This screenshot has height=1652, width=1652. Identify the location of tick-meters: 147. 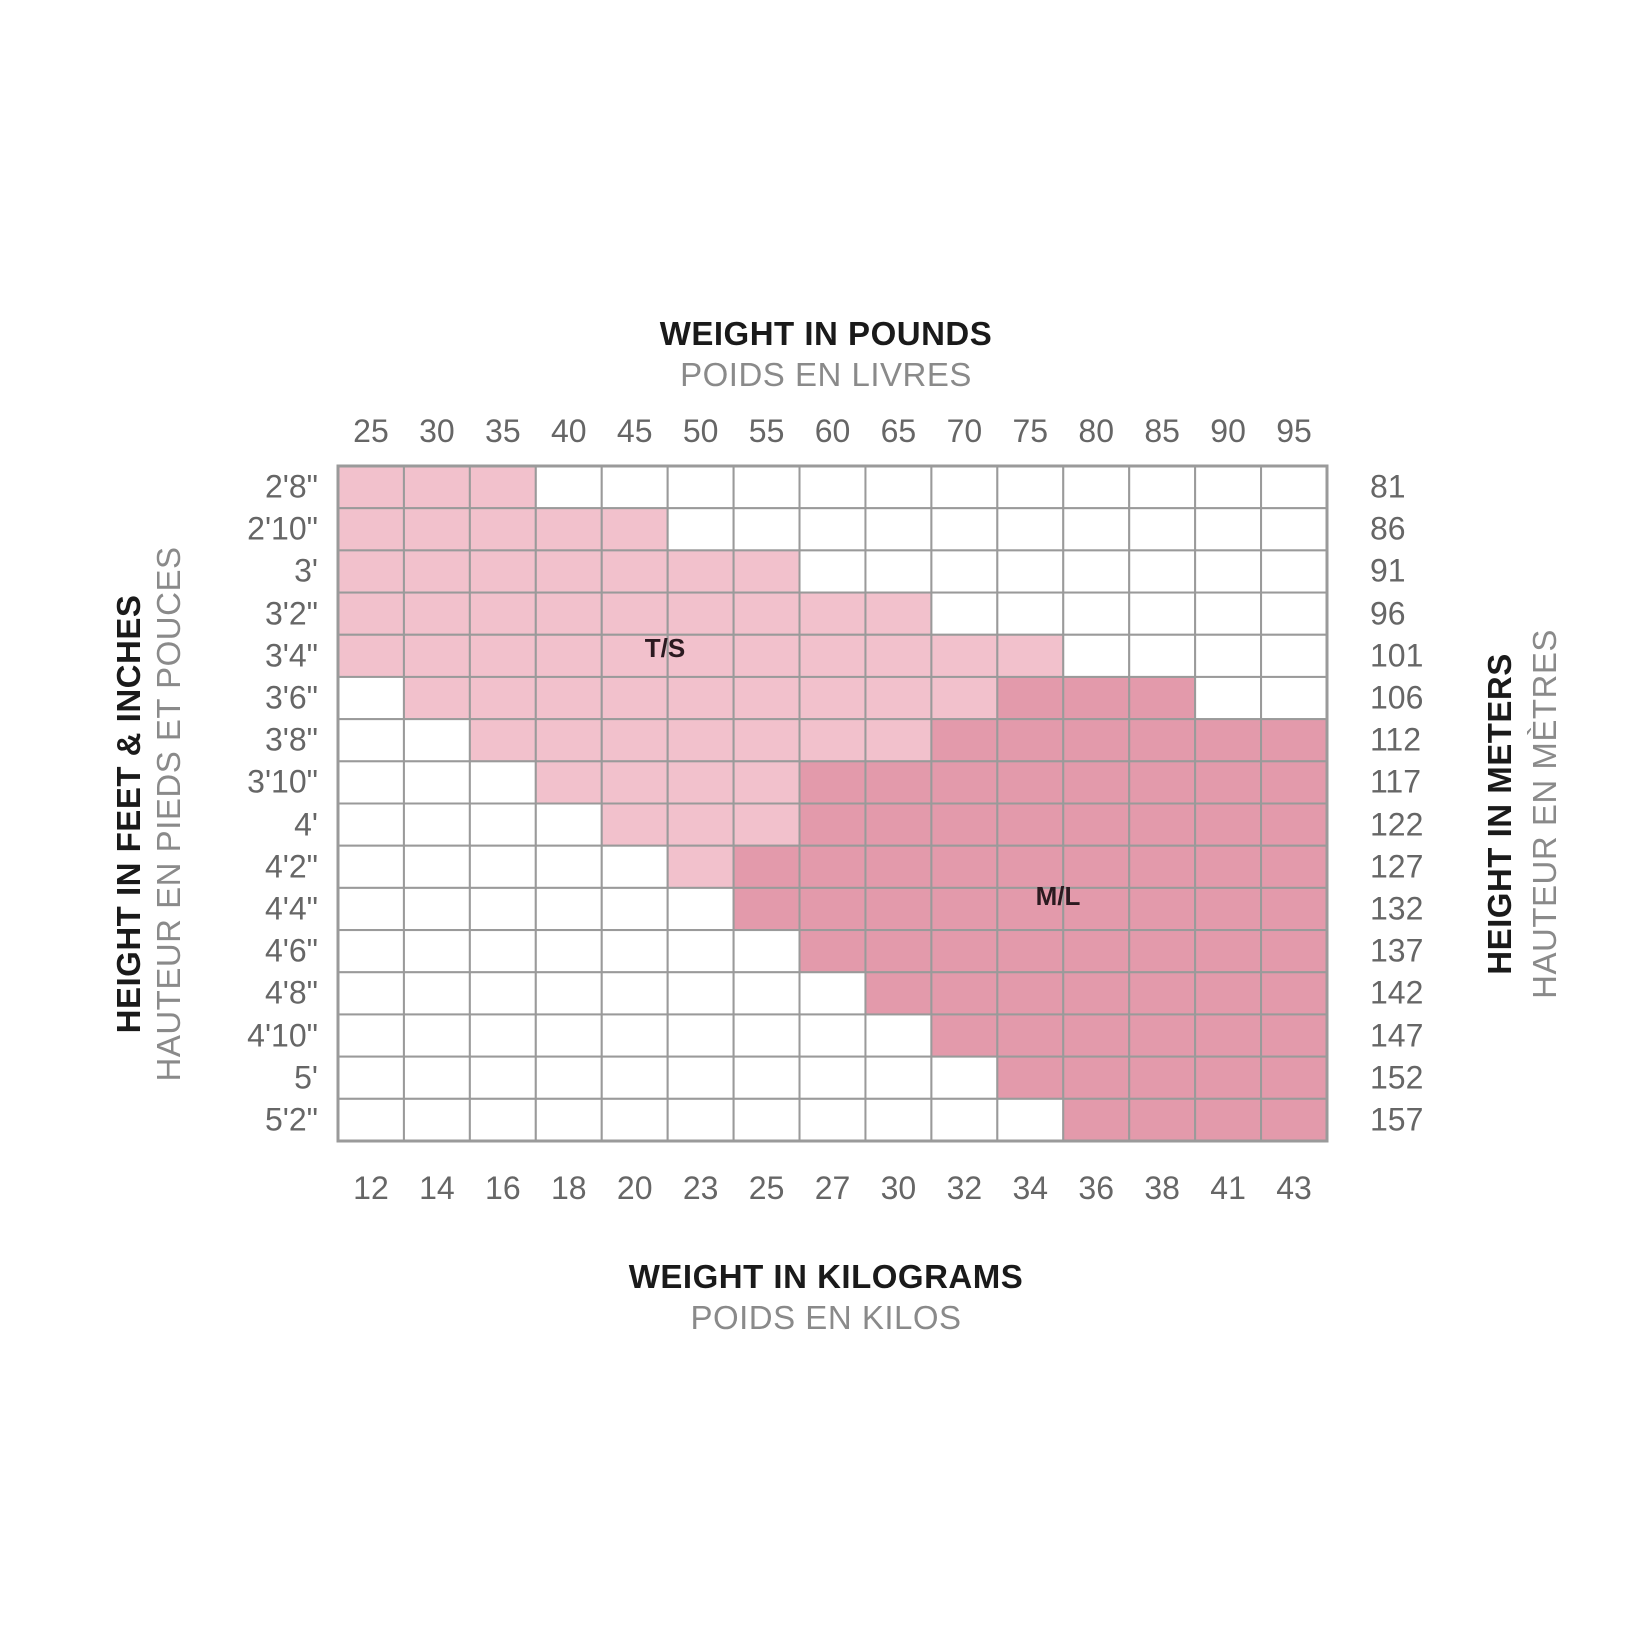
(1397, 1035).